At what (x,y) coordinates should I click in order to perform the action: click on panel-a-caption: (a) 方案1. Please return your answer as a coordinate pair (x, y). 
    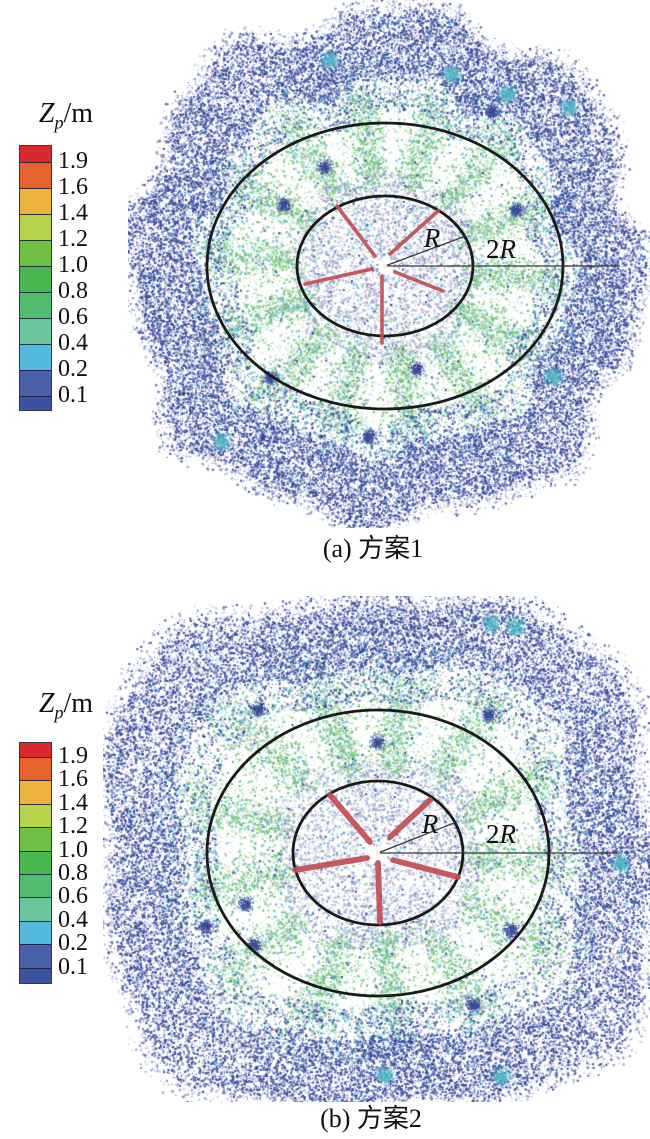
    Looking at the image, I should click on (373, 548).